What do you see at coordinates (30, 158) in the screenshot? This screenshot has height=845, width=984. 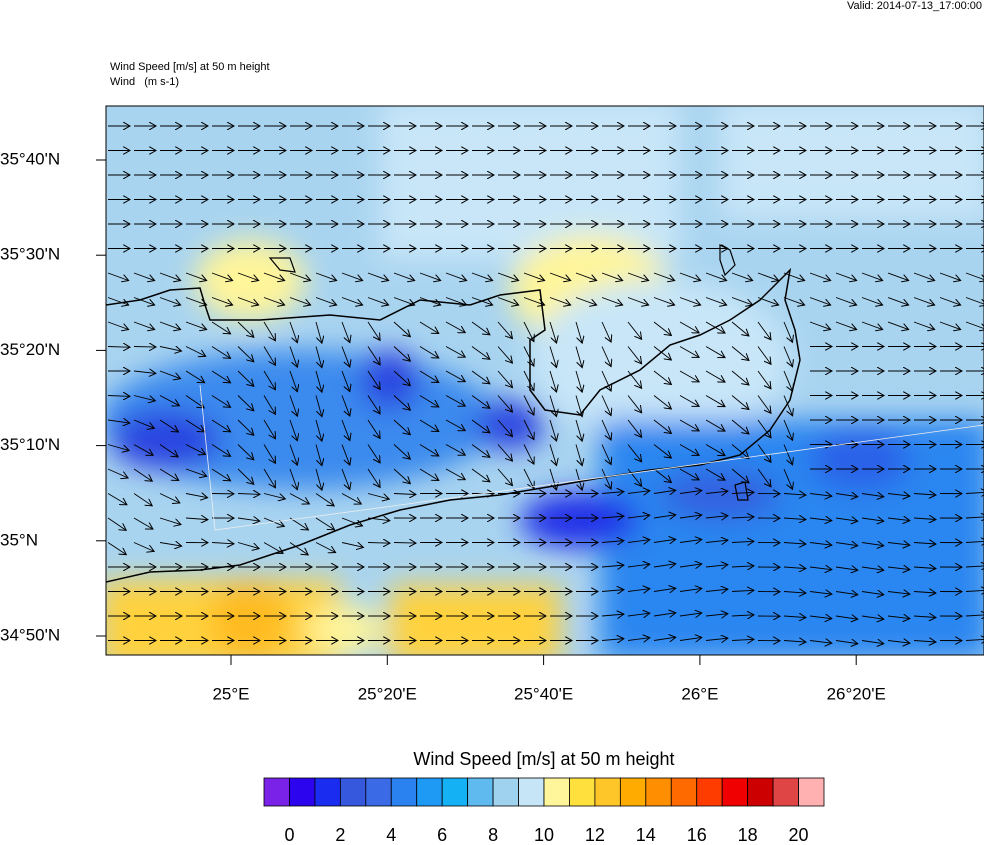 I see `y-tick-label: 35°40'N` at bounding box center [30, 158].